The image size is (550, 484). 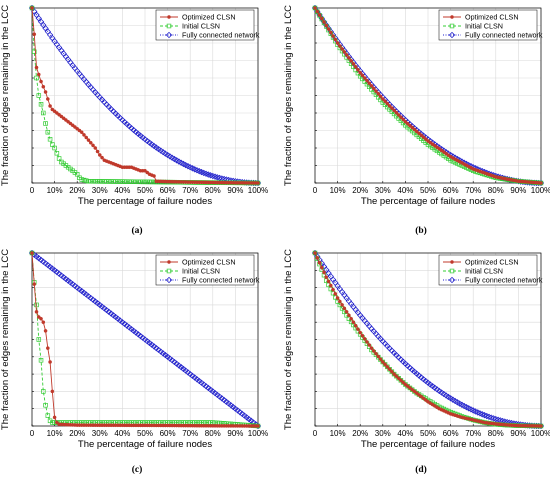 I want to click on x-axis-label: The percentage of failure nodes, so click(x=428, y=444).